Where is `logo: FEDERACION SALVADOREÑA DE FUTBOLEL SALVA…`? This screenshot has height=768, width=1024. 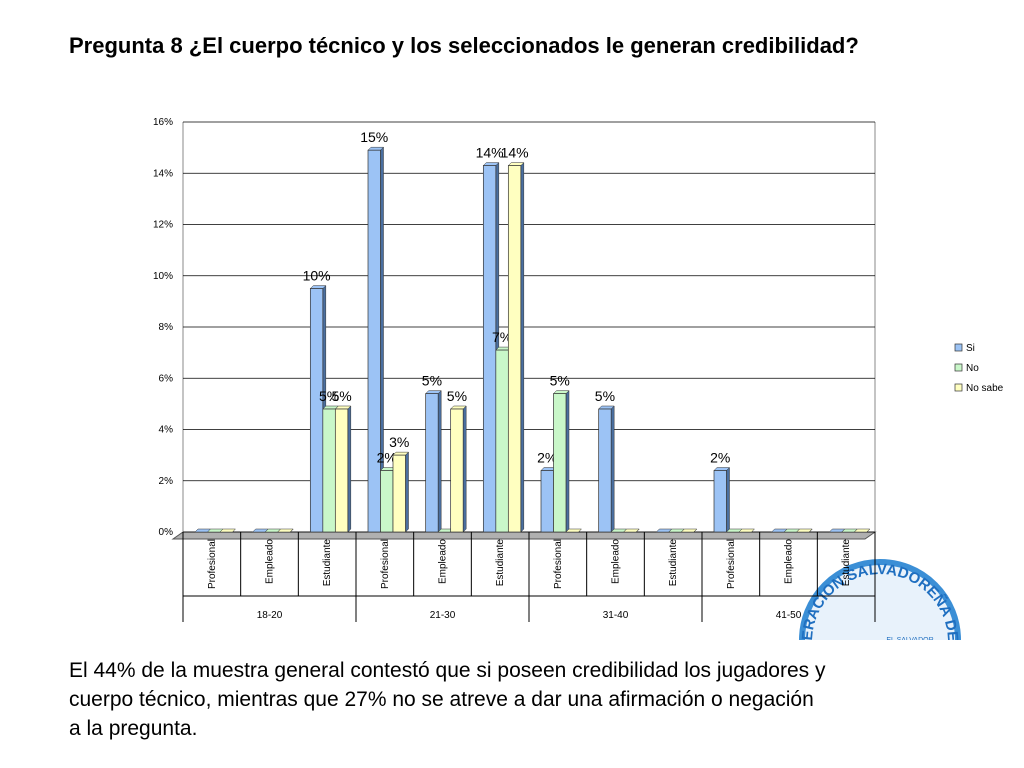 logo: FEDERACION SALVADOREÑA DE FUTBOLEL SALVA… is located at coordinates (880, 599).